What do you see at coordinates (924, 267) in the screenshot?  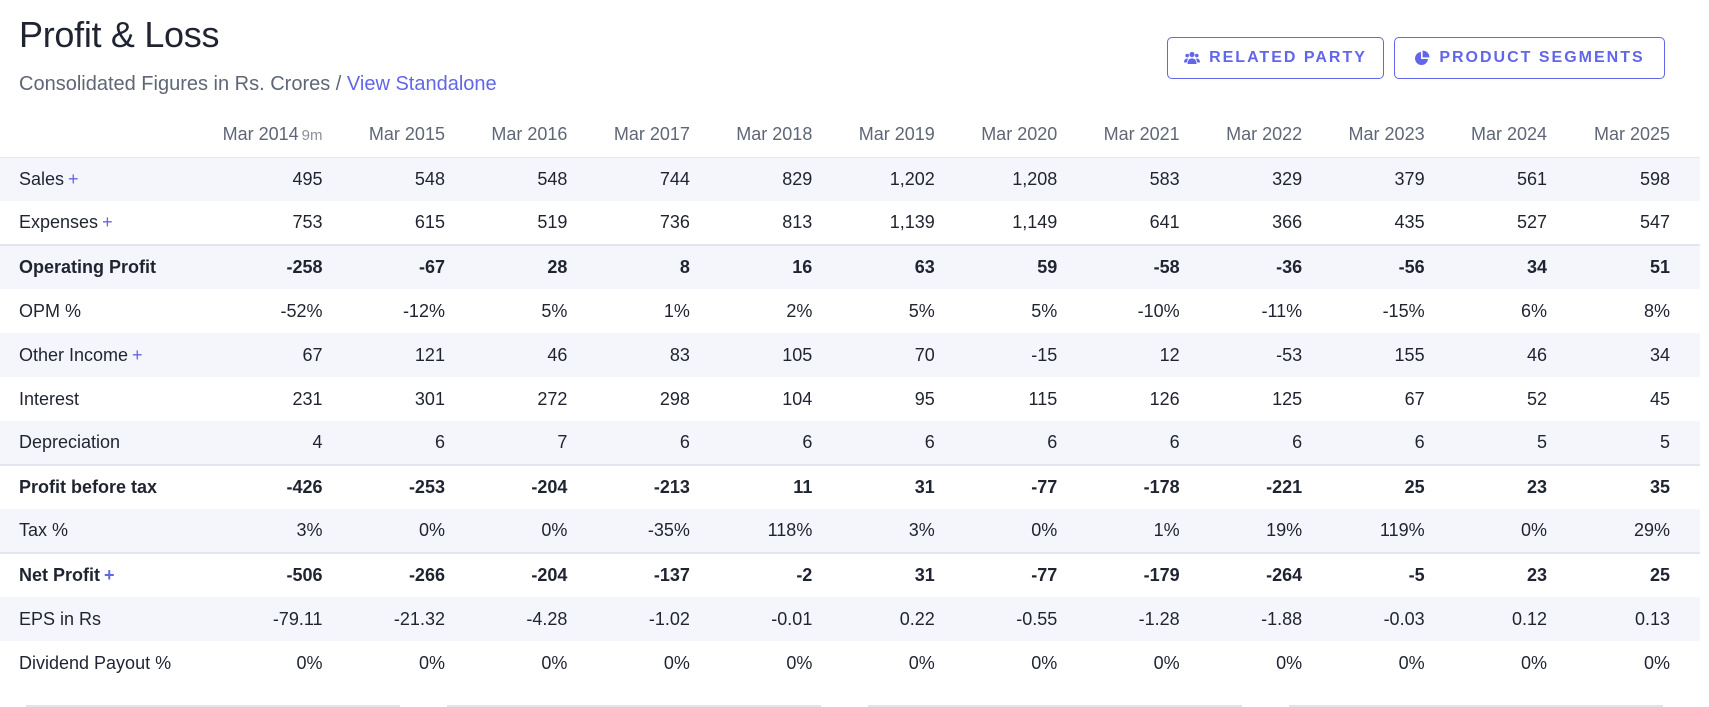 I see `table-cell: 63` at bounding box center [924, 267].